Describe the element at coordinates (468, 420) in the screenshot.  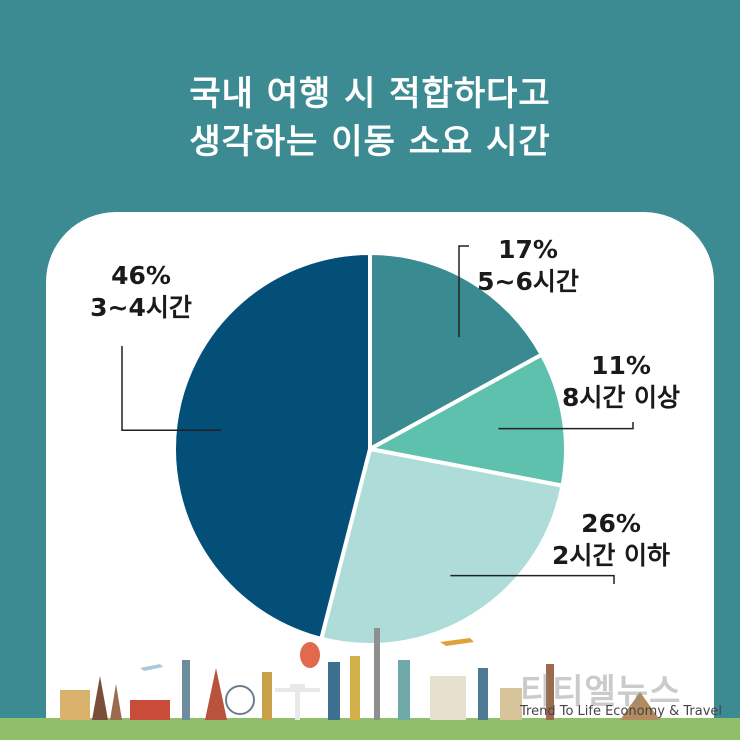
I see `slice-8h-plus` at that location.